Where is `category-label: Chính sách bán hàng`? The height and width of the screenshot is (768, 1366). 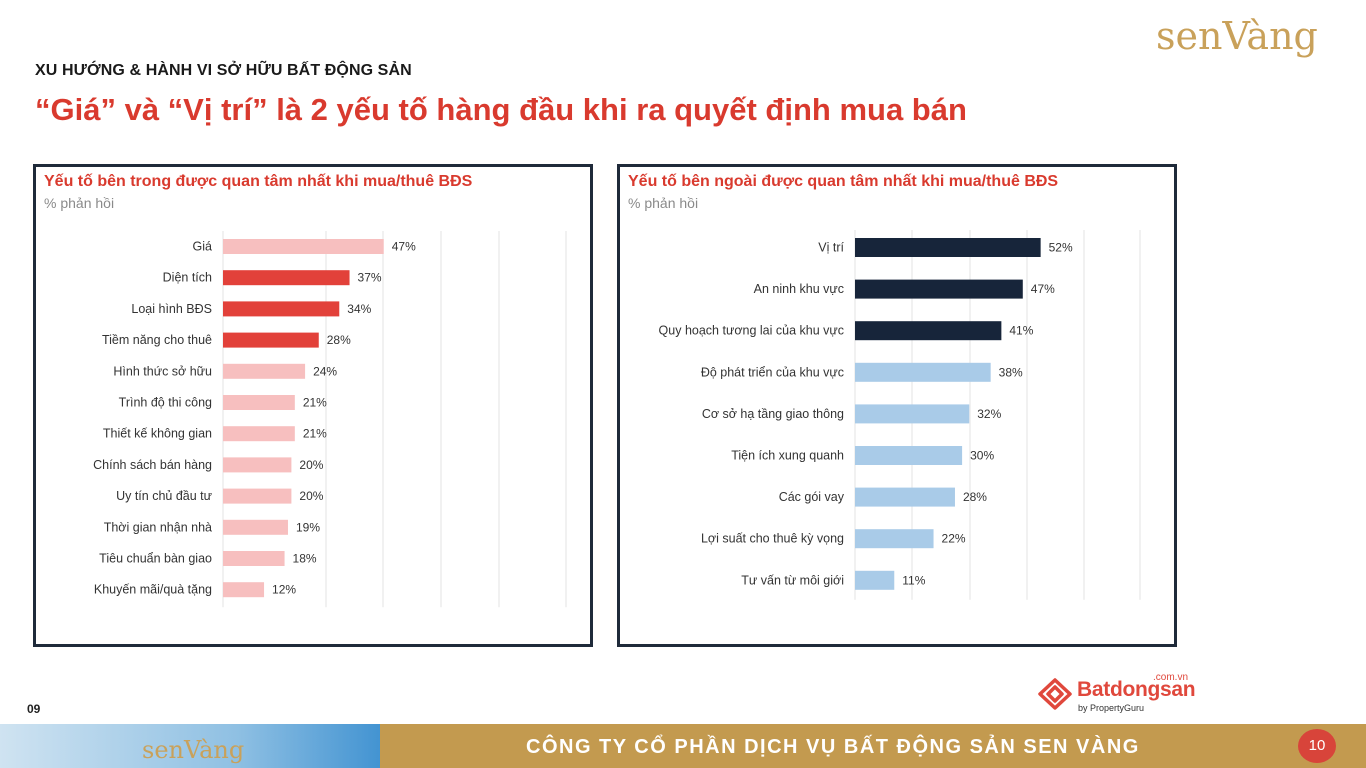
category-label: Chính sách bán hàng is located at coordinates (152, 465).